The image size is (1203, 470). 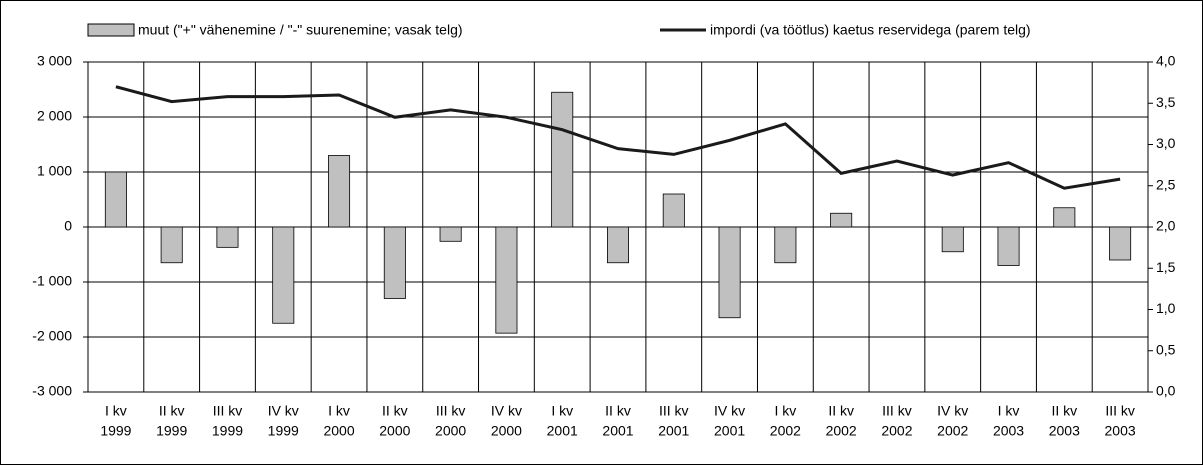 I want to click on y-tick-label: 3 000, so click(x=54, y=61).